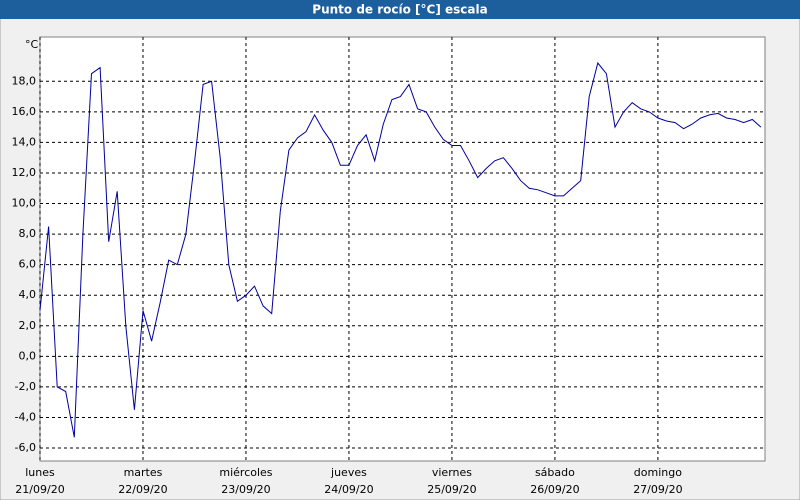  I want to click on chart-title: Punto de rocío [°C] escala, so click(399, 10).